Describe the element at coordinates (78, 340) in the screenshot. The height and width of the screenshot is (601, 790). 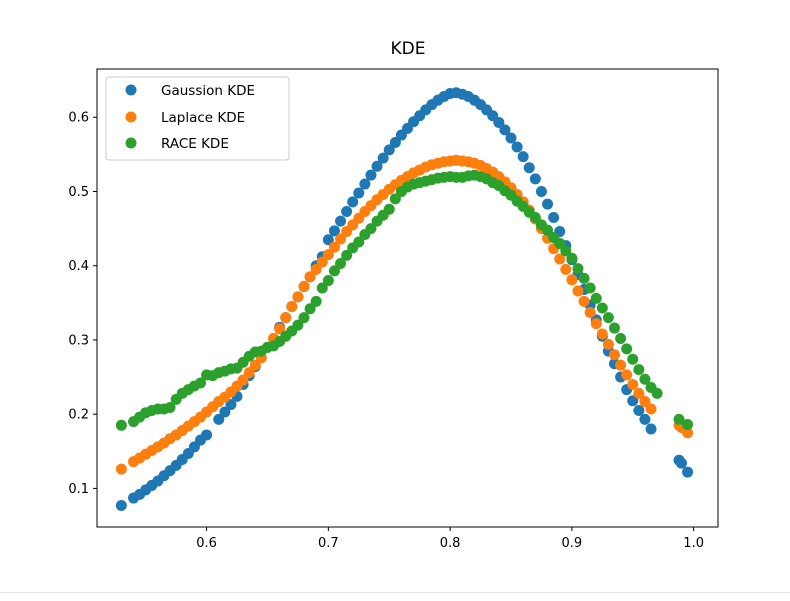
I see `y-tick-label: 0.3` at that location.